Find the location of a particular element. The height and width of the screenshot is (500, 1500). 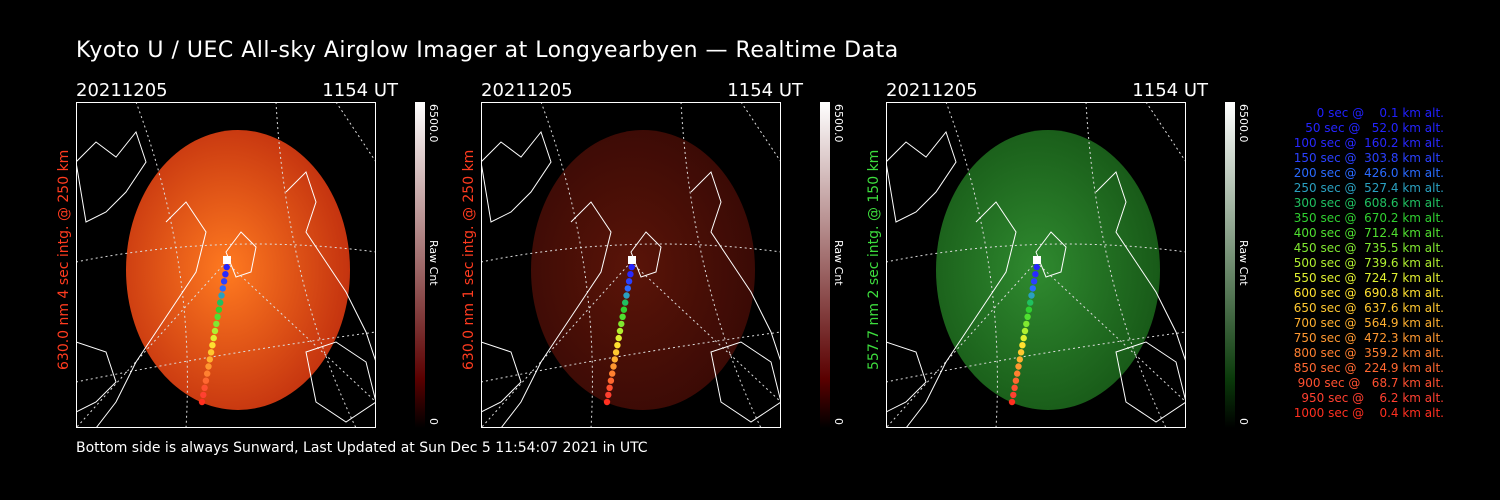

panel-2-wavelength-label: 630.0 nm 1 sec intg. @ 250 km is located at coordinates (469, 259).